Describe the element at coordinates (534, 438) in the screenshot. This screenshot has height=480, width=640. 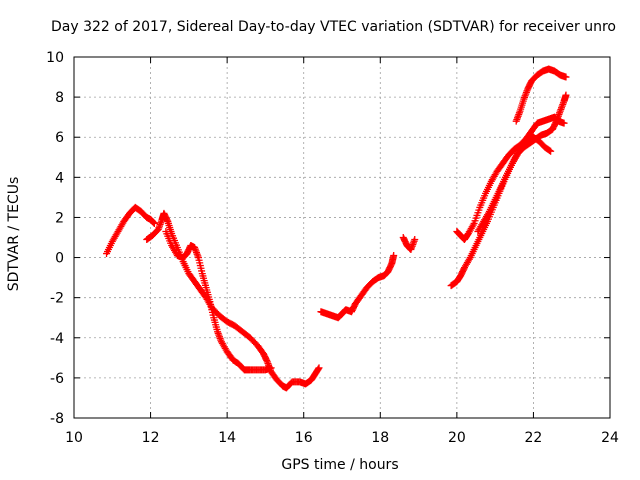
I see `x-tick-label: 22` at that location.